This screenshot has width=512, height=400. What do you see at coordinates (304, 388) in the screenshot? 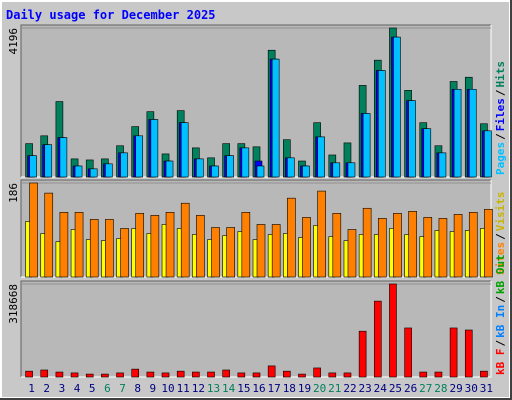
I see `x-tick-label: 19` at bounding box center [304, 388].